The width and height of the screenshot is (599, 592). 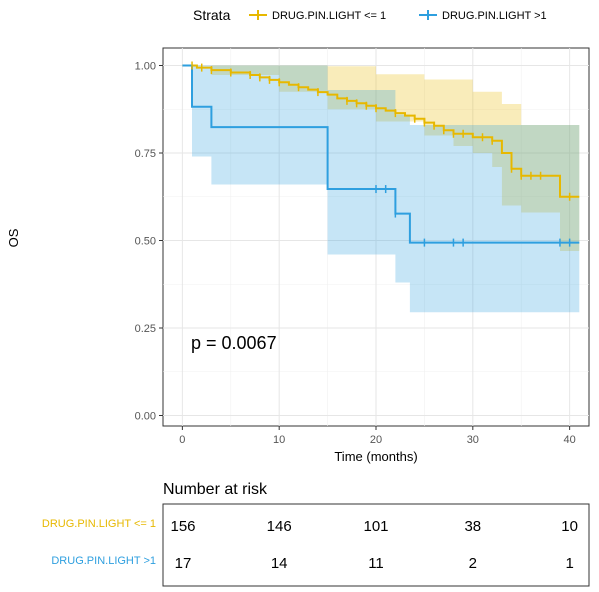 What do you see at coordinates (375, 526) in the screenshot?
I see `risk-count: 101` at bounding box center [375, 526].